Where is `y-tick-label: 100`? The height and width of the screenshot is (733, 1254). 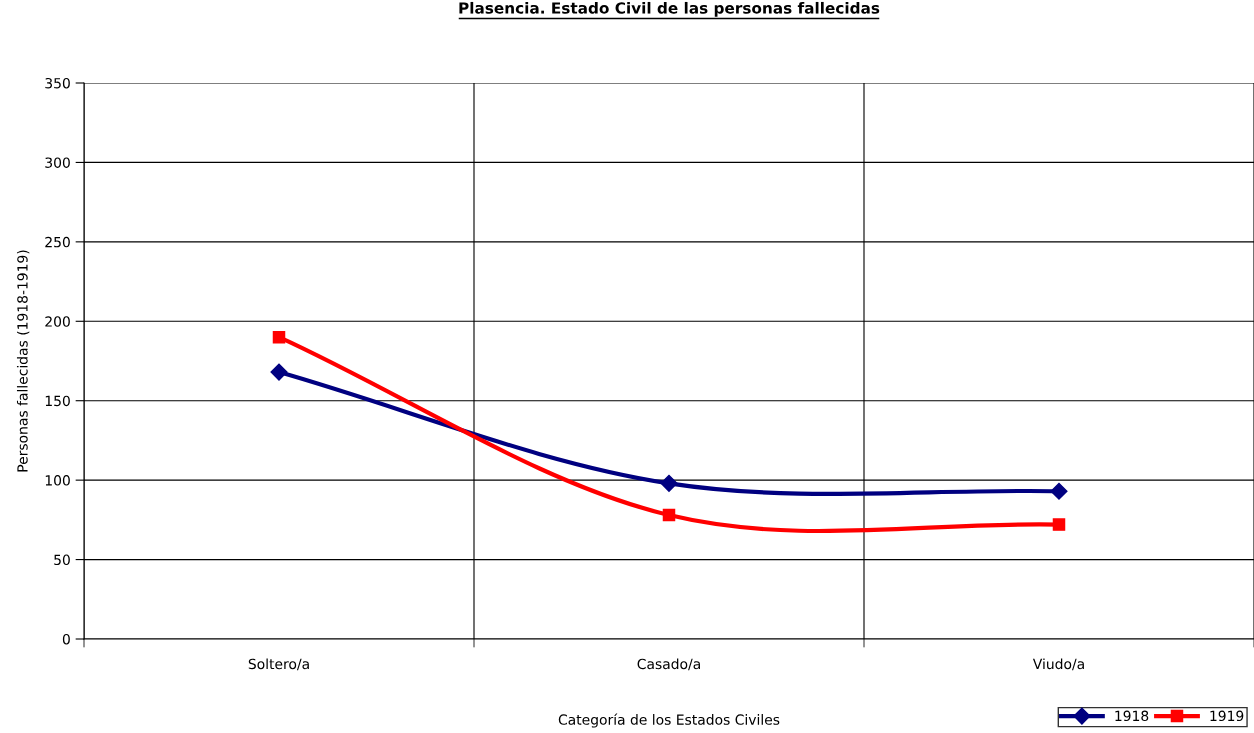
y-tick-label: 100 is located at coordinates (57, 480).